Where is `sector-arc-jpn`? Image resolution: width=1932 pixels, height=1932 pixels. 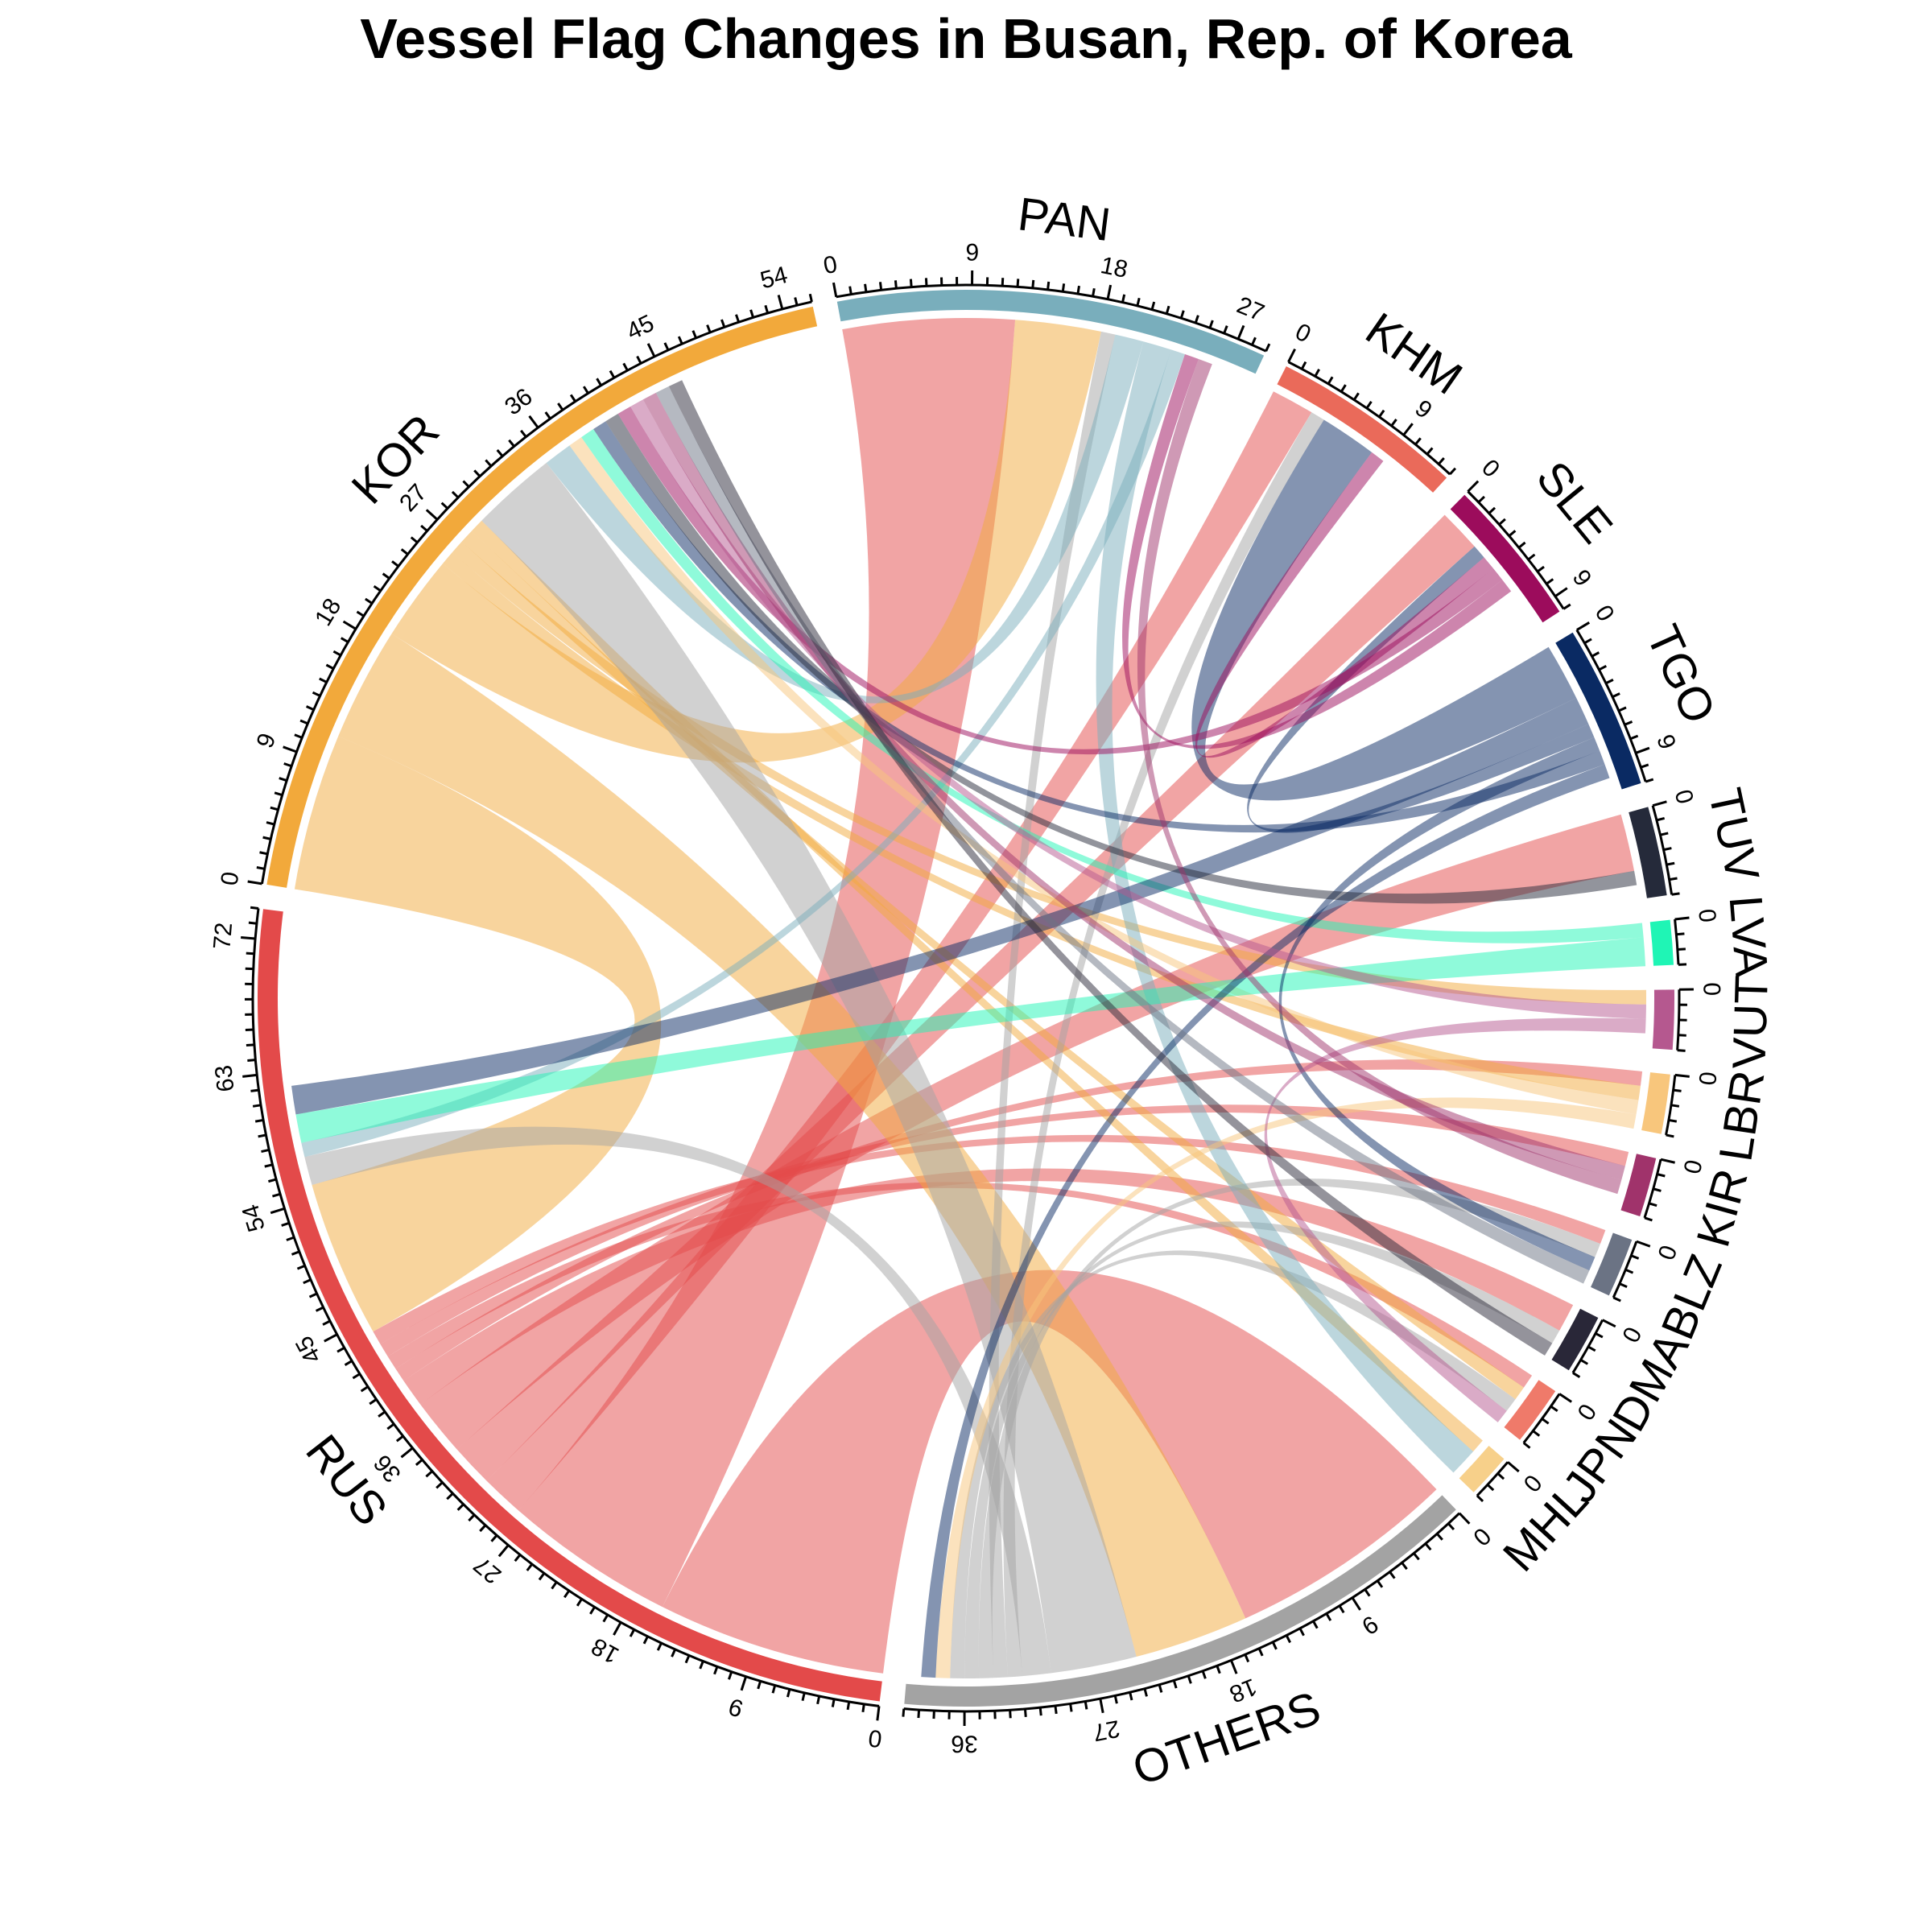 sector-arc-jpn is located at coordinates (1530, 1410).